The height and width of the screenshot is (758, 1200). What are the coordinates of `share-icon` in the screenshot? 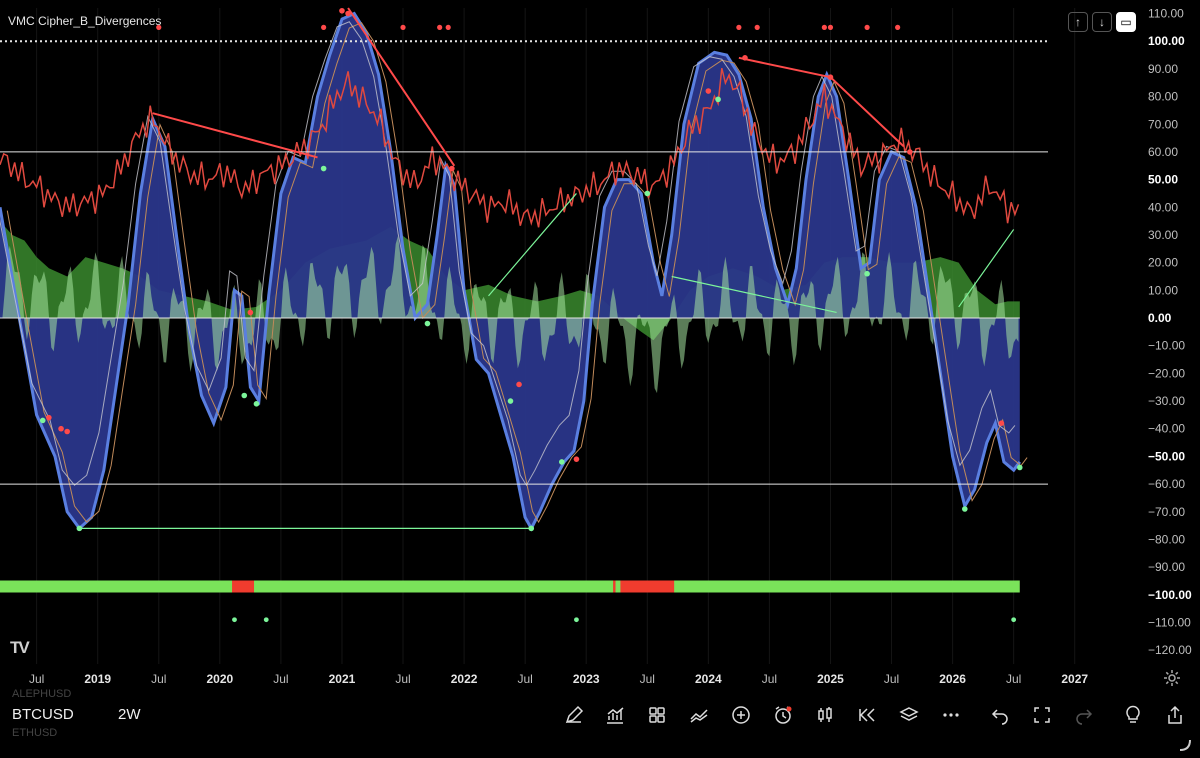 It's located at (1175, 714).